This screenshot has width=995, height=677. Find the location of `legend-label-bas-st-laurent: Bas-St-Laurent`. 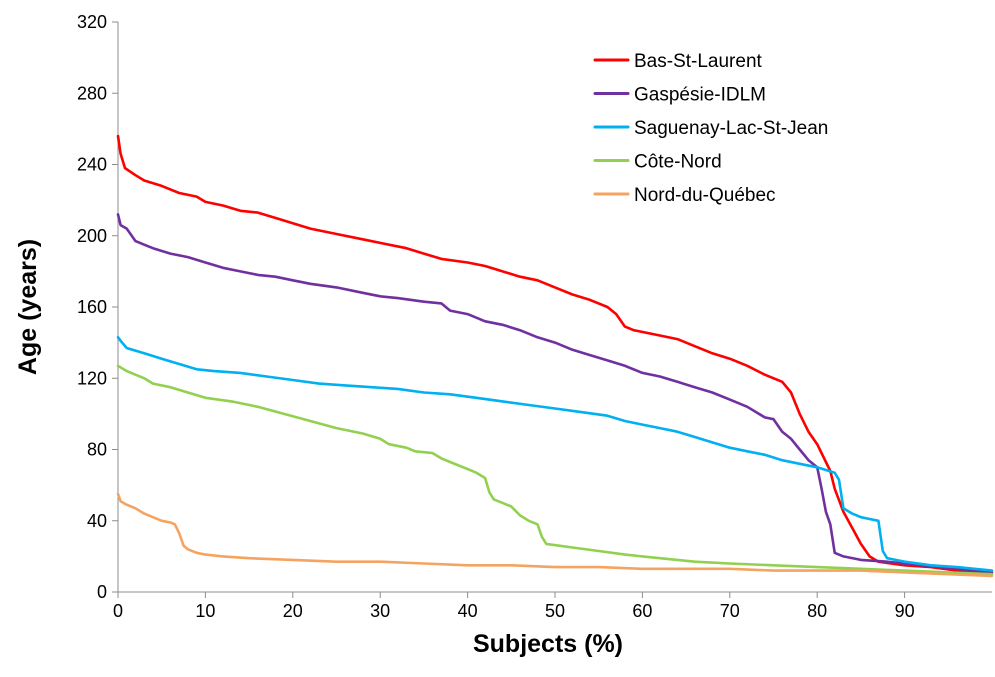

legend-label-bas-st-laurent: Bas-St-Laurent is located at coordinates (698, 61).